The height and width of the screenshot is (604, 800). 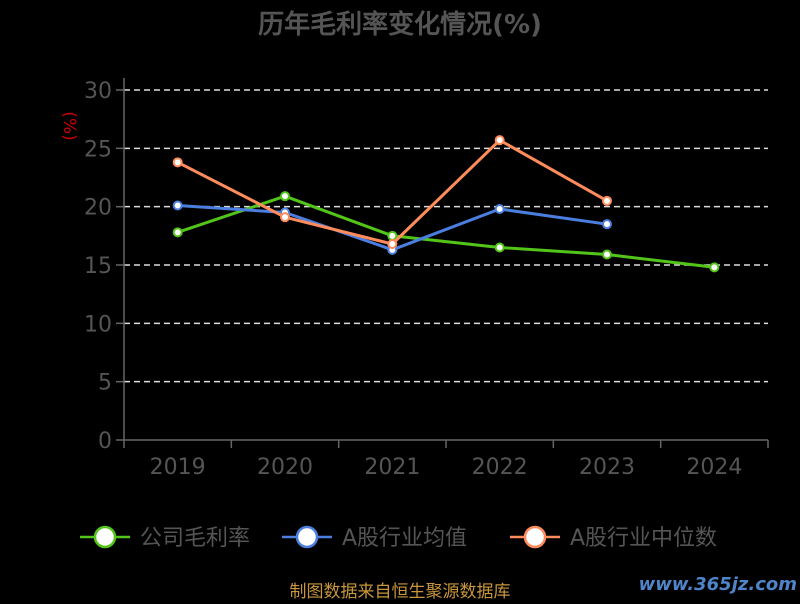 What do you see at coordinates (285, 217) in the screenshot?
I see `data-point-2-2020` at bounding box center [285, 217].